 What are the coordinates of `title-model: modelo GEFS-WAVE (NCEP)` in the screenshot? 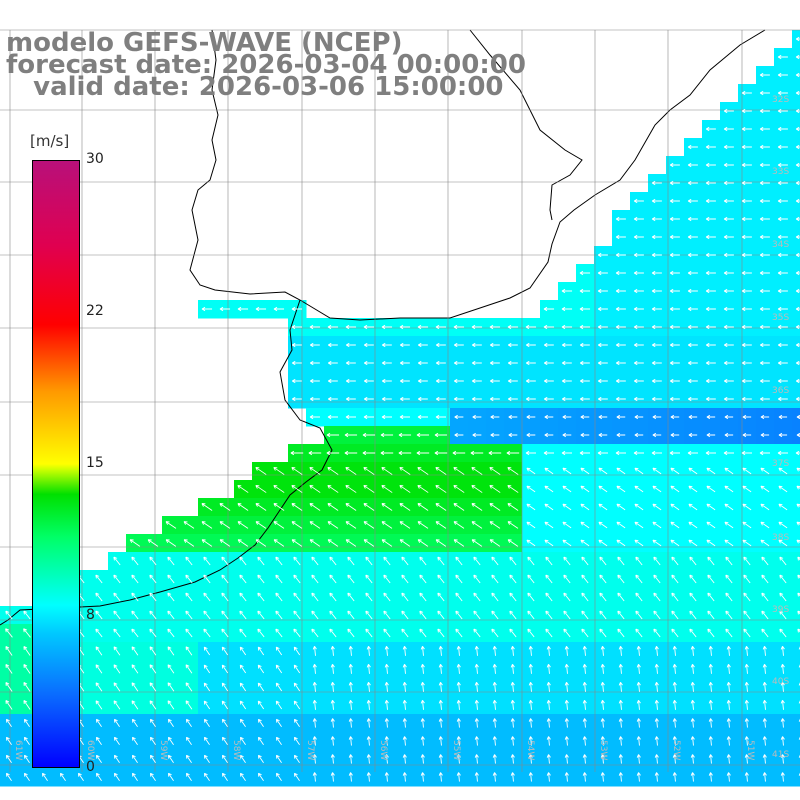 It's located at (204, 43).